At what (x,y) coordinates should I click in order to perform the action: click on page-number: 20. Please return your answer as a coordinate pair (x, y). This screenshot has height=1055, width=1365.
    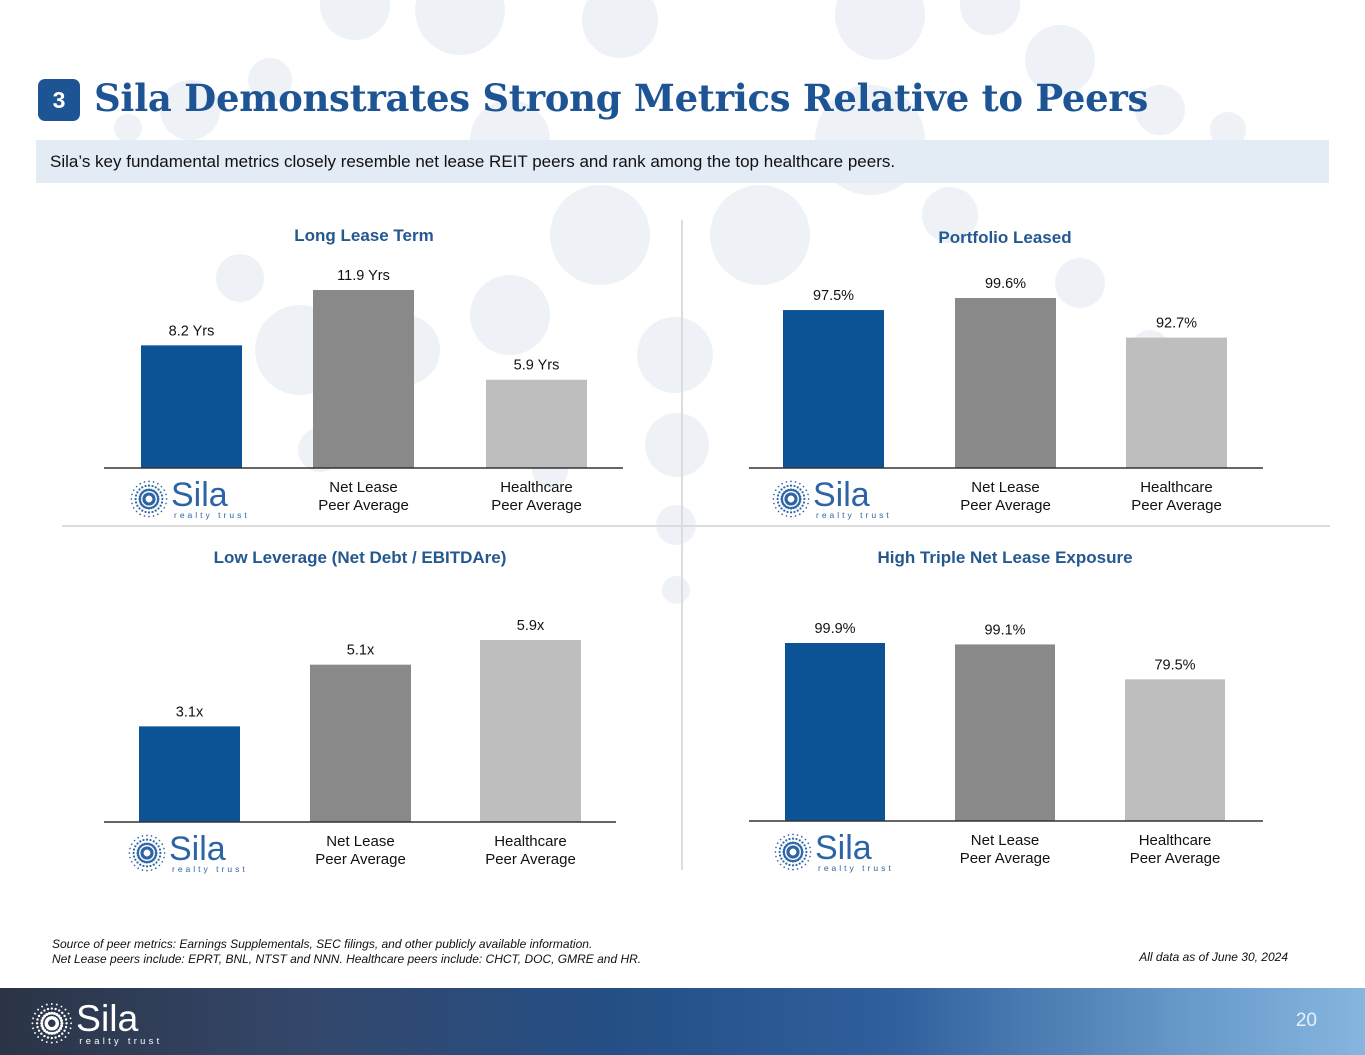
    Looking at the image, I should click on (1306, 1020).